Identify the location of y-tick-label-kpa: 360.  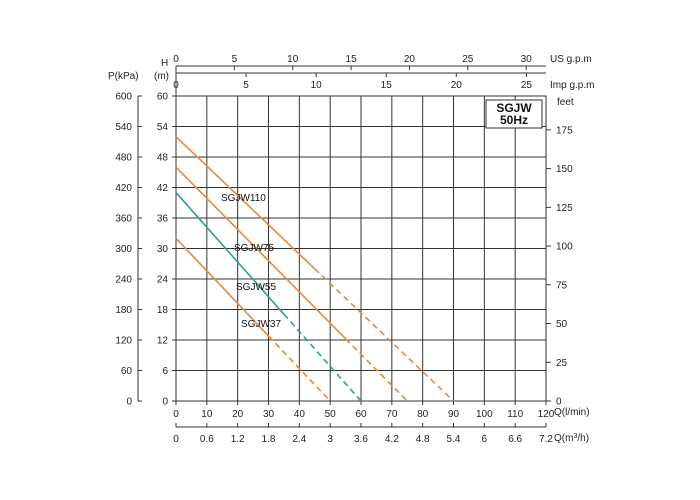
(123, 219).